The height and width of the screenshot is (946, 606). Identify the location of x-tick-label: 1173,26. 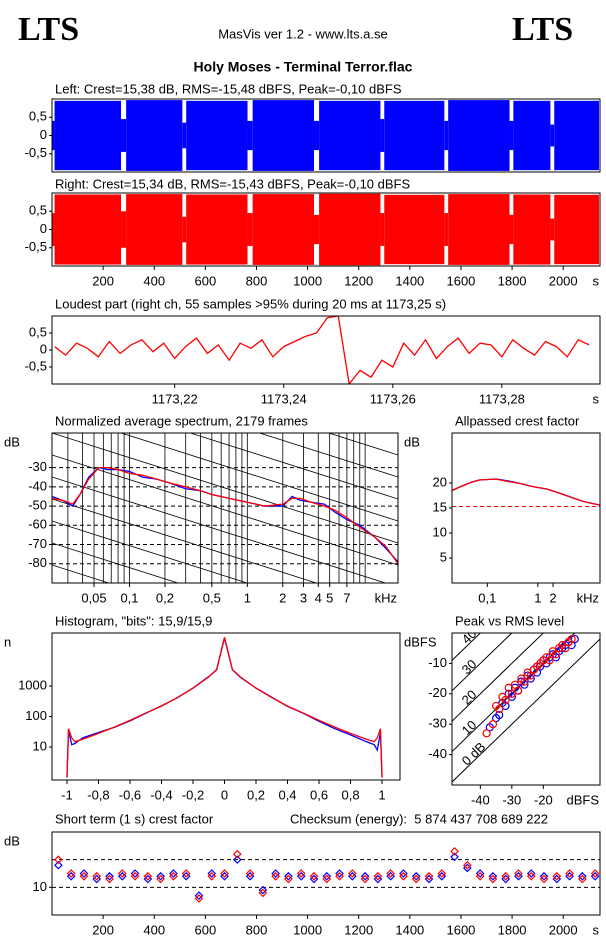
(393, 398).